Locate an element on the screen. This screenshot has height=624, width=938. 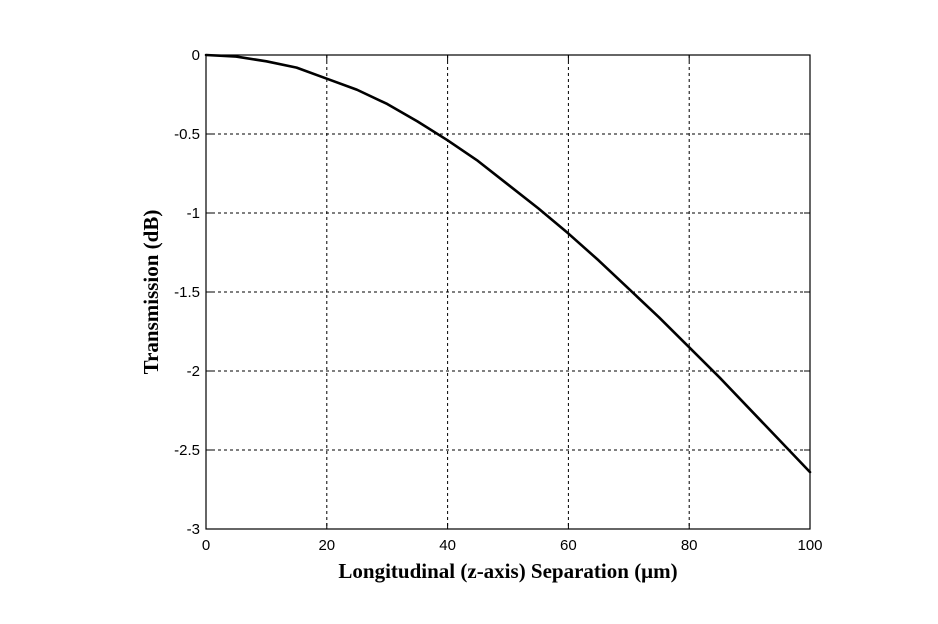
x-axis-label: Longitudinal (z-axis) Separation (μm) is located at coordinates (507, 571).